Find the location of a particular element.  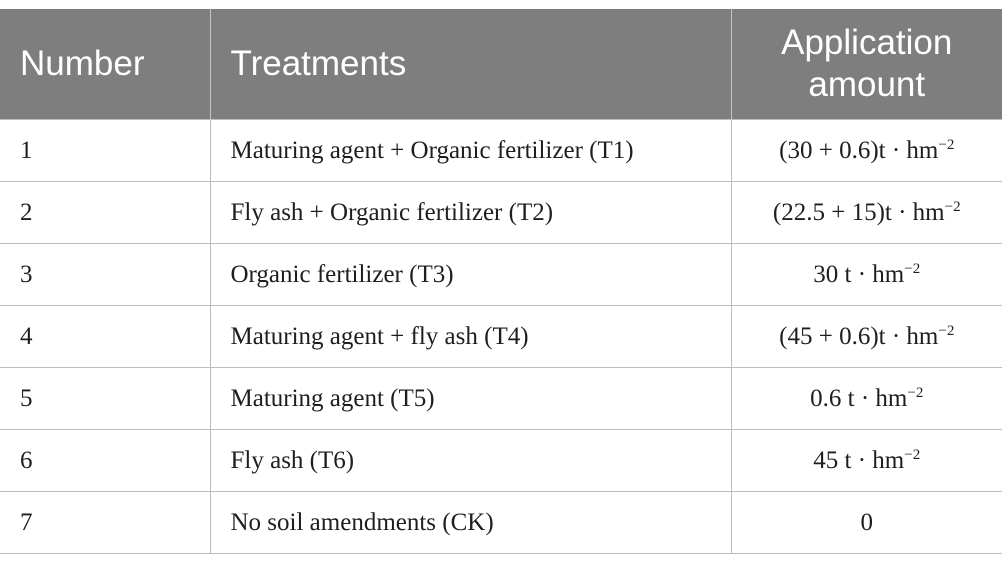

table-row: 3 Organic fertilizer (T3) 30 t · hm−2 is located at coordinates (501, 274).